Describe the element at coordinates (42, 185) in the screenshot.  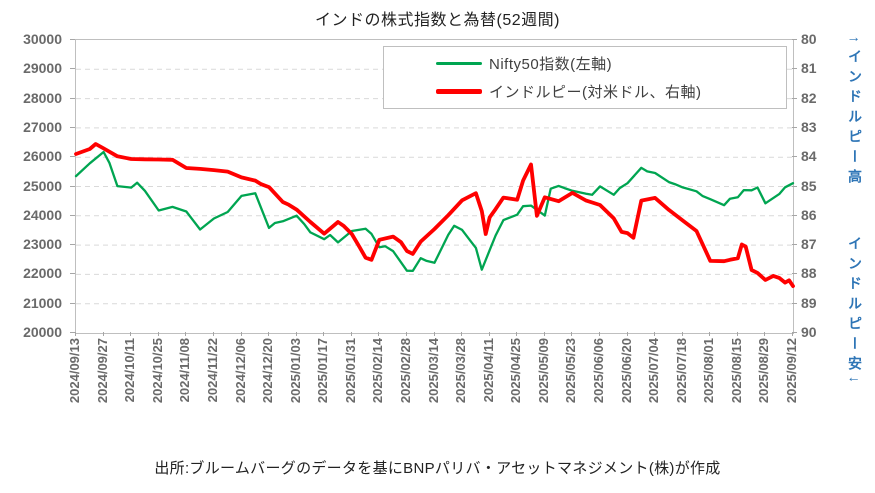
I see `y-axis-label-left: 25000` at that location.